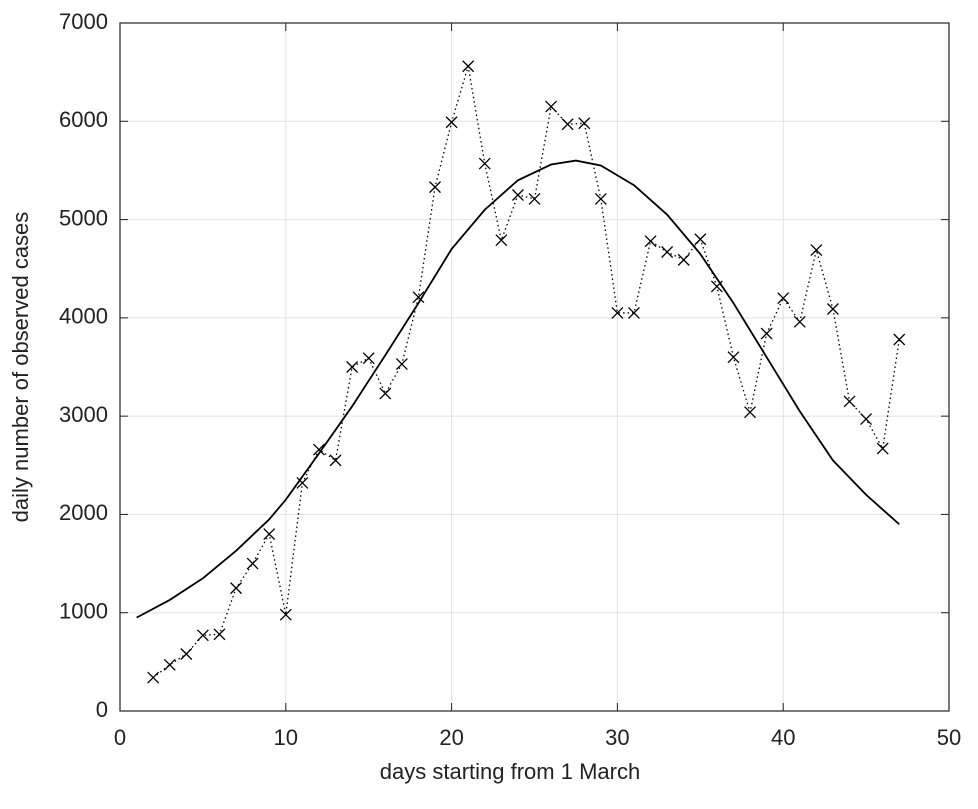  I want to click on x-tick-label: 0, so click(120, 737).